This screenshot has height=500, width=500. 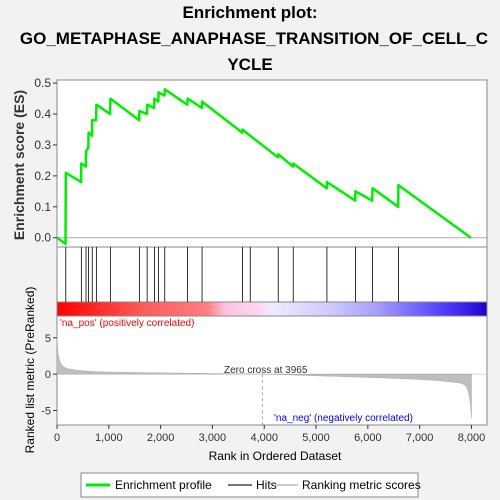 I want to click on pos-correlation-label: 'na_pos' (positively correlated), so click(x=127, y=323).